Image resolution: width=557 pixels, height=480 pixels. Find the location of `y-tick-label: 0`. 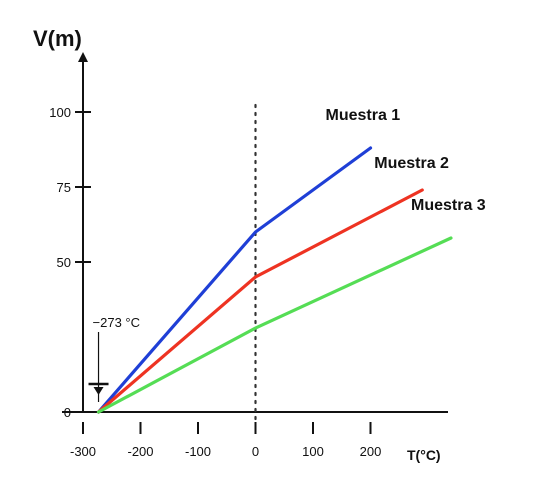

y-tick-label: 0 is located at coordinates (67, 412).